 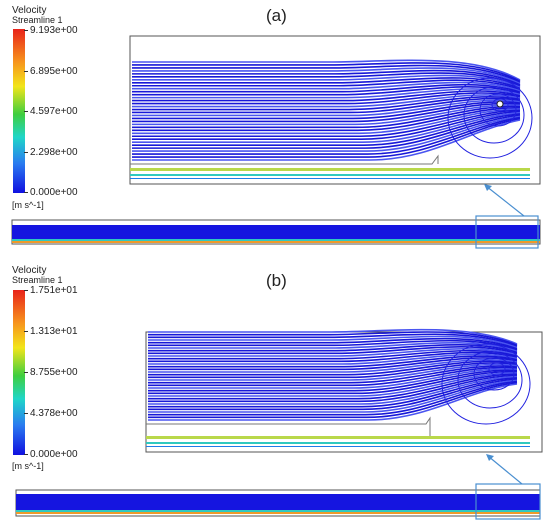 What do you see at coordinates (51, 152) in the screenshot?
I see `legend-tick: 2.298e+00` at bounding box center [51, 152].